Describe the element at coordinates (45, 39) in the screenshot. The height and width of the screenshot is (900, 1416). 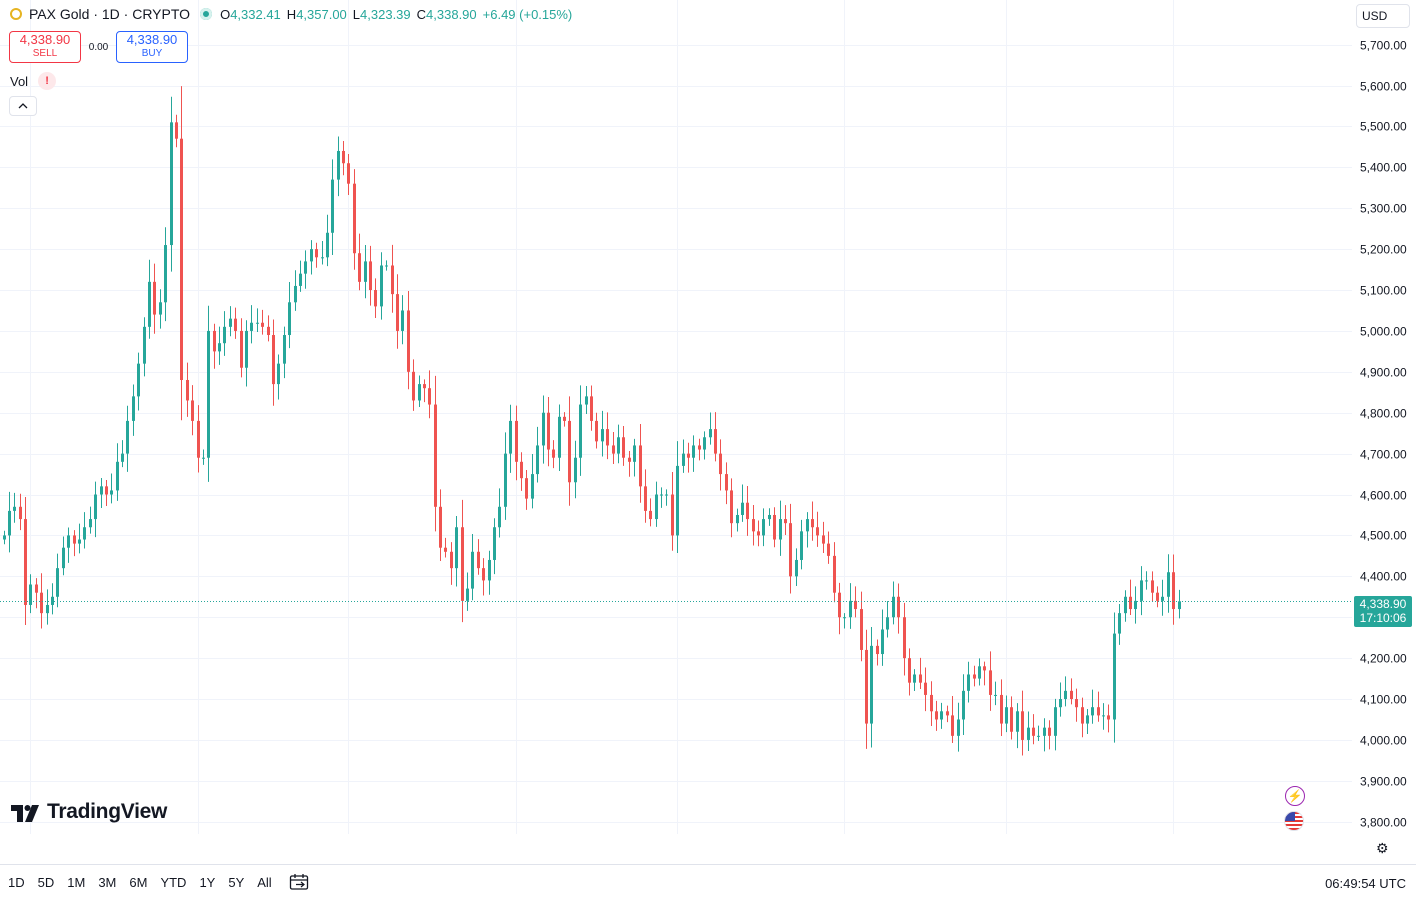
I see `sell-price: 4,338.90` at that location.